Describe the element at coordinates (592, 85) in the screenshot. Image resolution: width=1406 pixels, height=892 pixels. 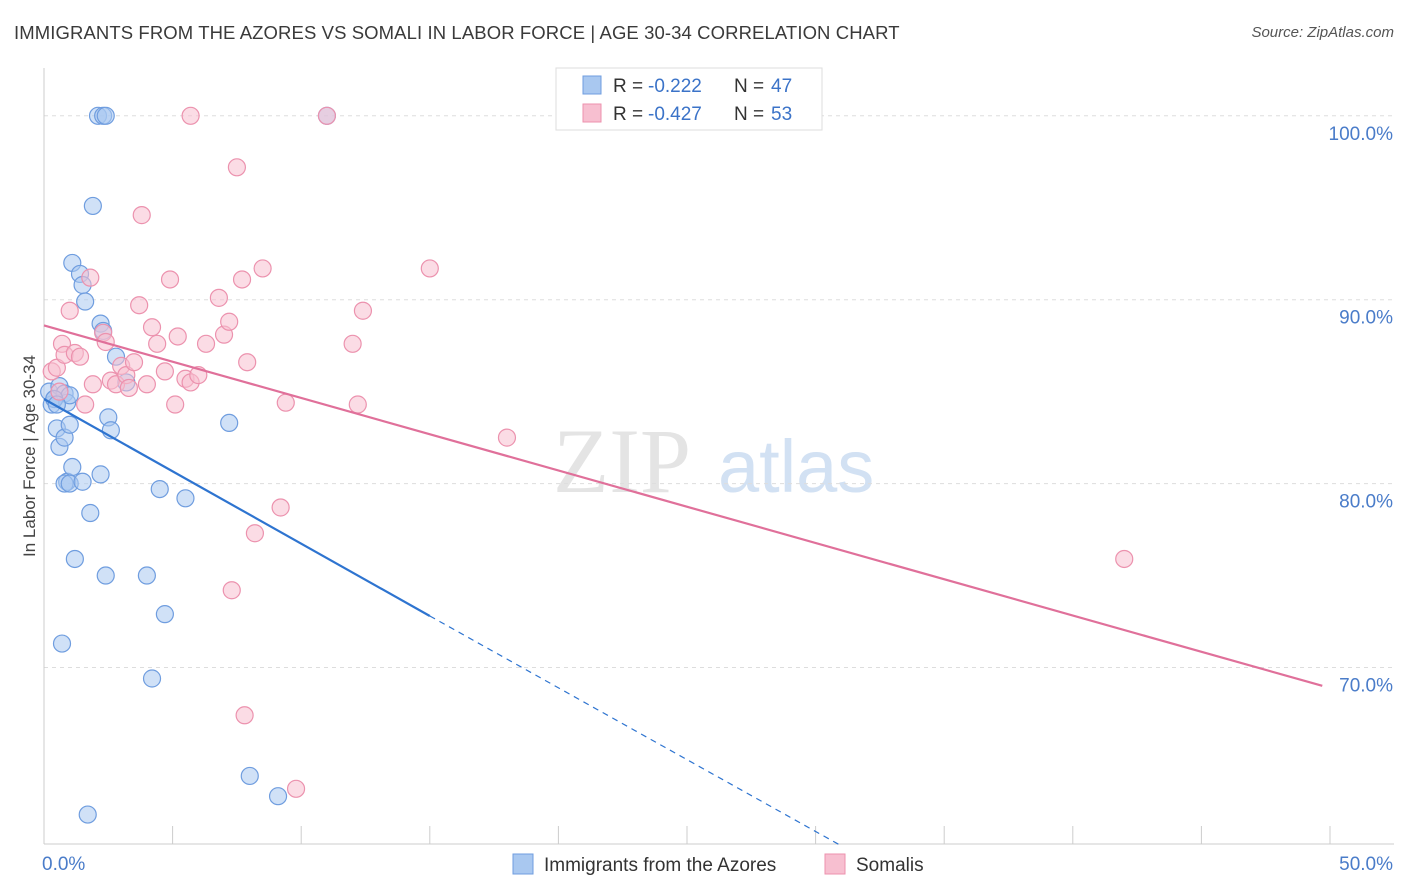
I see `legend-swatch-azores` at that location.